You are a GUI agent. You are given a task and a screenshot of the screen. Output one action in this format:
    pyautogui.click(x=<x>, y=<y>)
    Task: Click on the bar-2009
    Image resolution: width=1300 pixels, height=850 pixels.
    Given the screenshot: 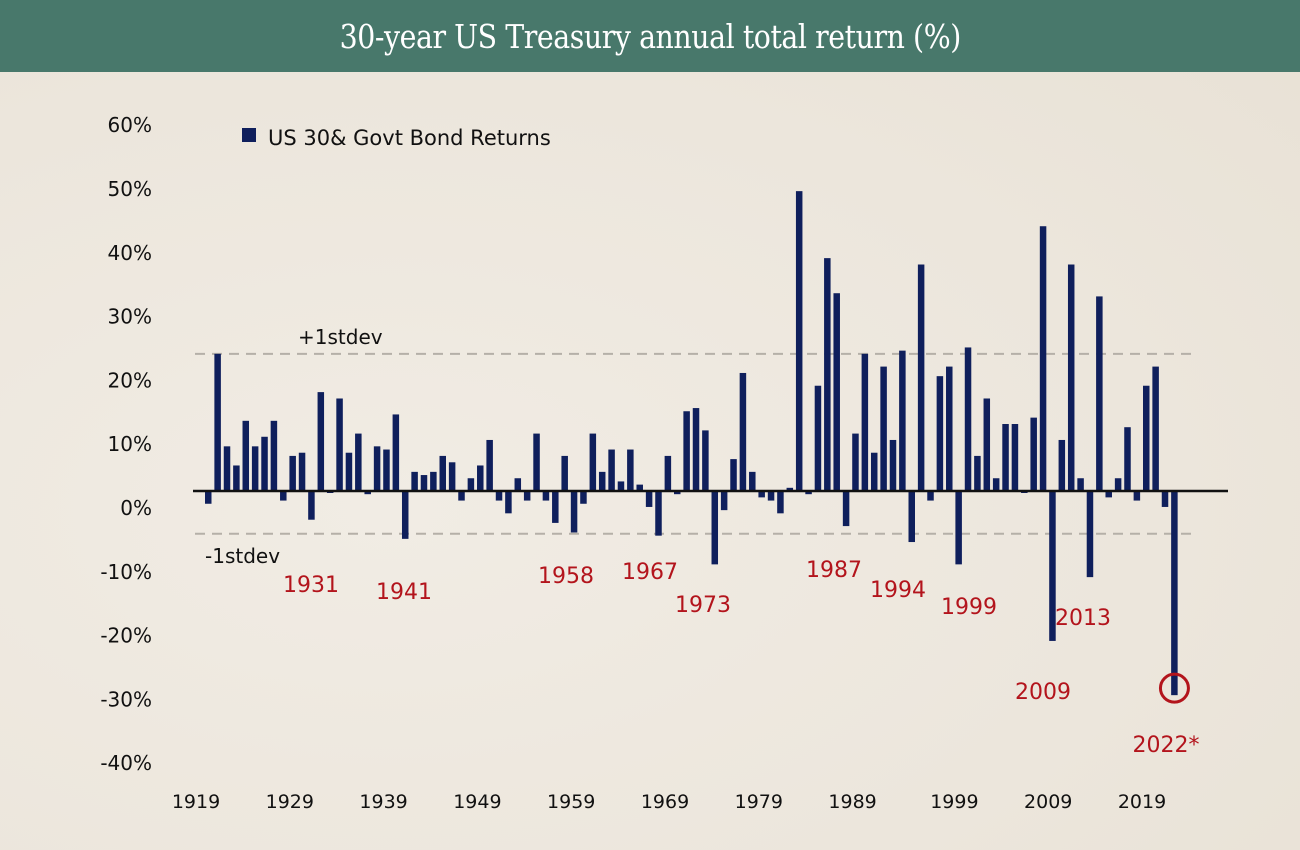 What is the action you would take?
    pyautogui.click(x=1052, y=566)
    